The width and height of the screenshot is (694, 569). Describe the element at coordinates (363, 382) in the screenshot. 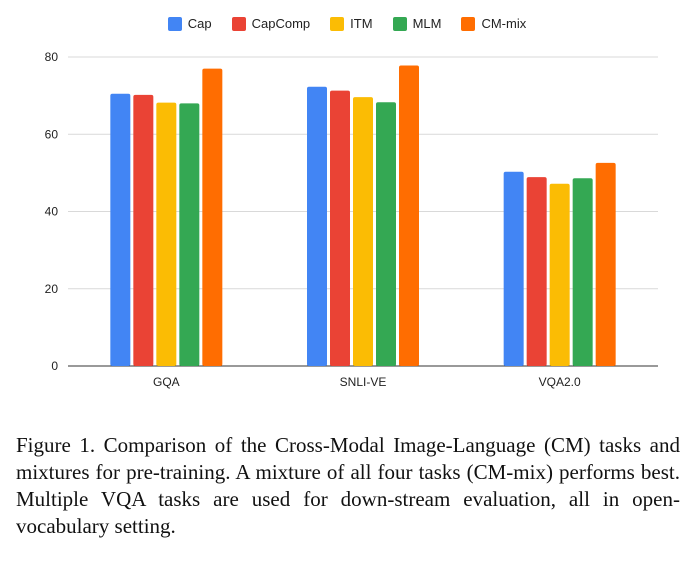

I see `x-tick-label: SNLI-VE` at that location.